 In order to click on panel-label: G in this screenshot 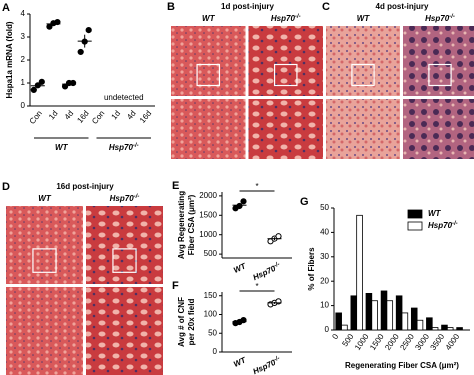, I will do `click(304, 202)`.